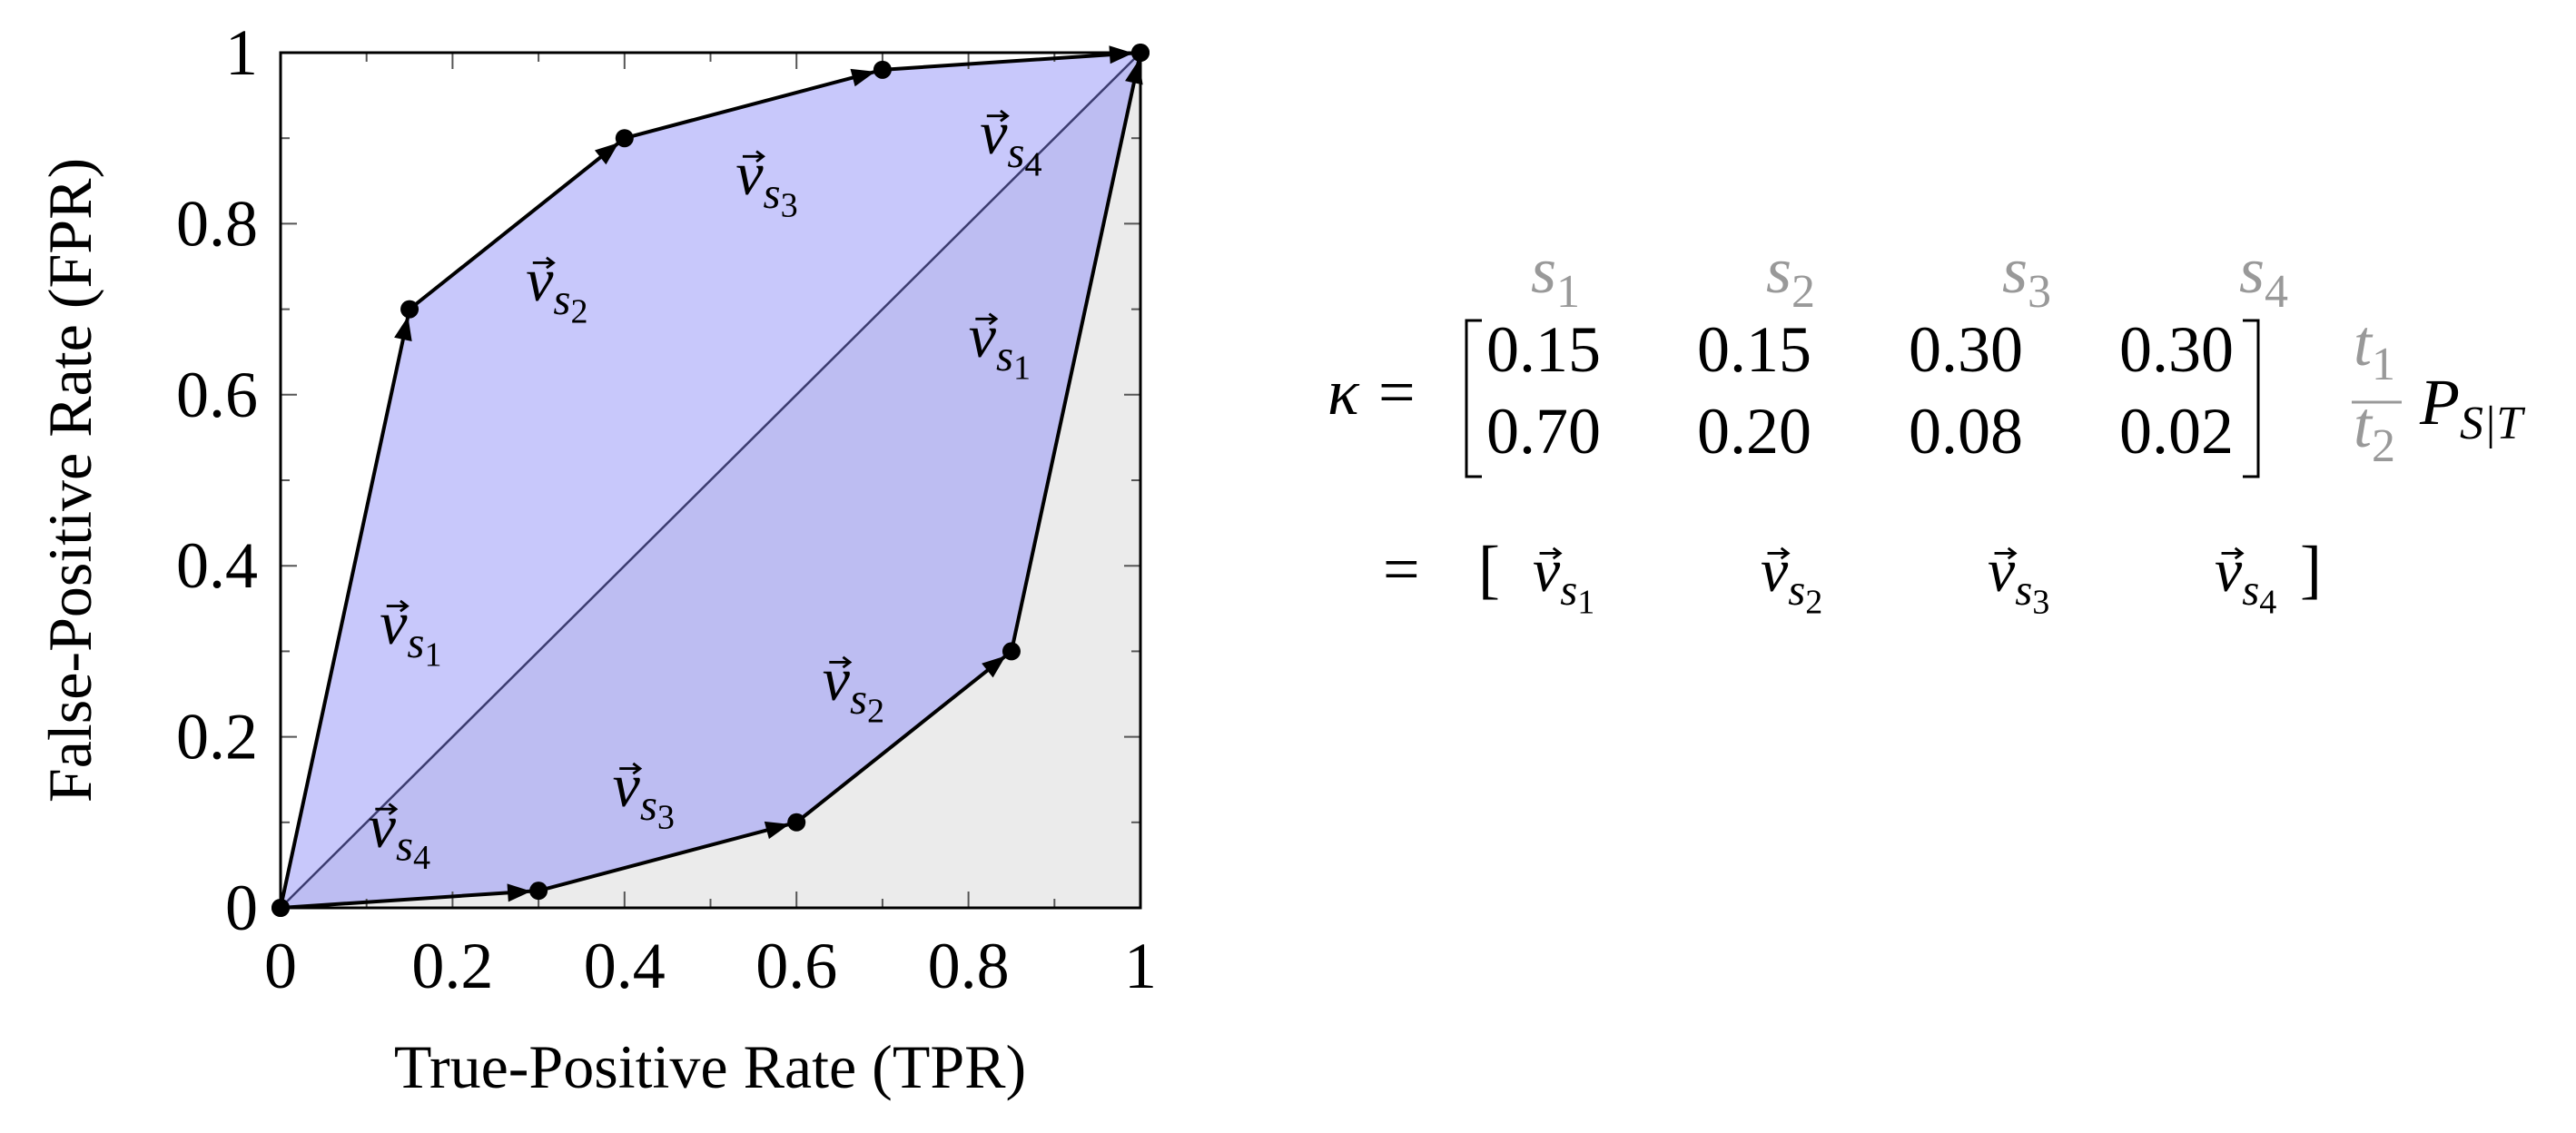  What do you see at coordinates (2383, 446) in the screenshot?
I see `row-index: 2` at bounding box center [2383, 446].